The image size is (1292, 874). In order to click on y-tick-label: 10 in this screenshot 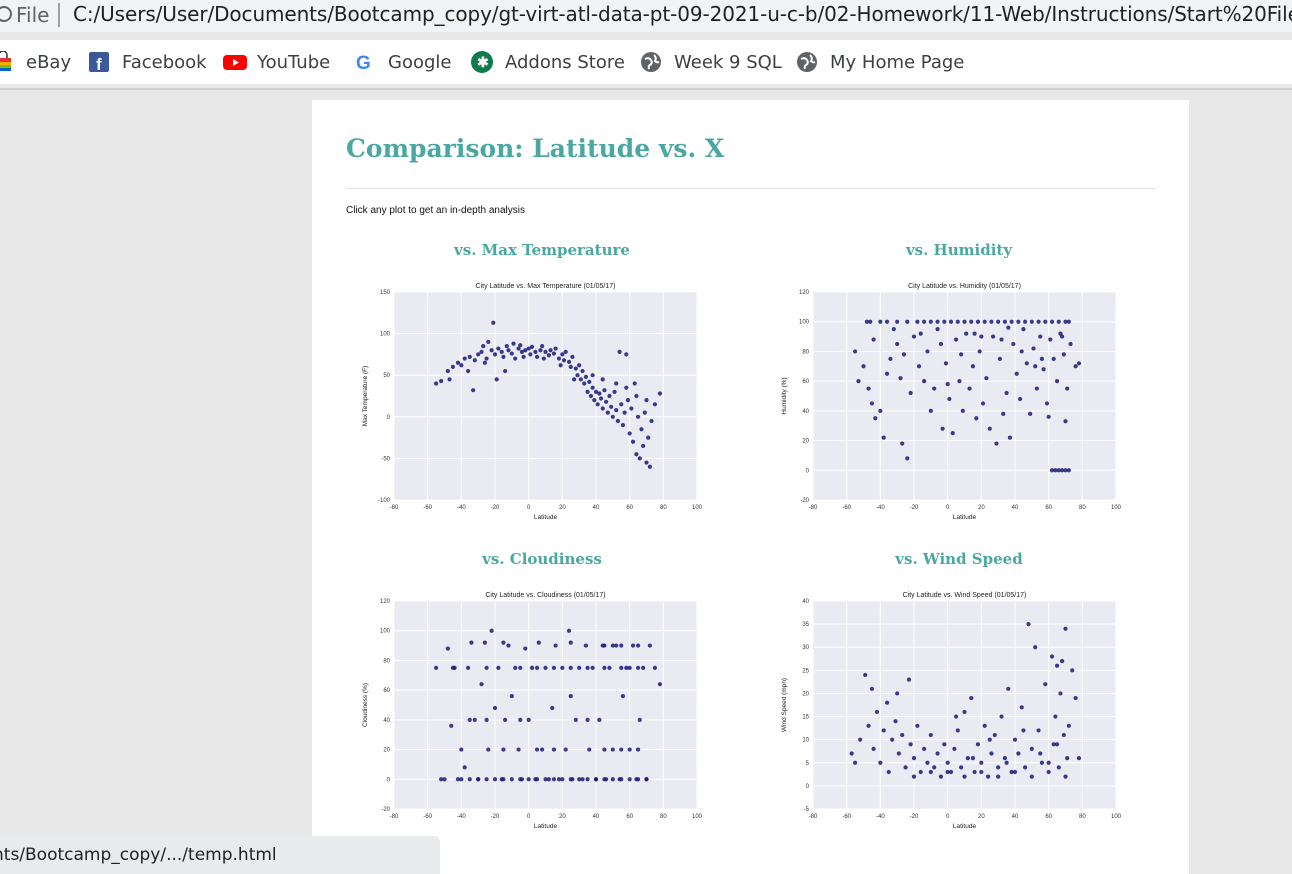, I will do `click(805, 741)`.